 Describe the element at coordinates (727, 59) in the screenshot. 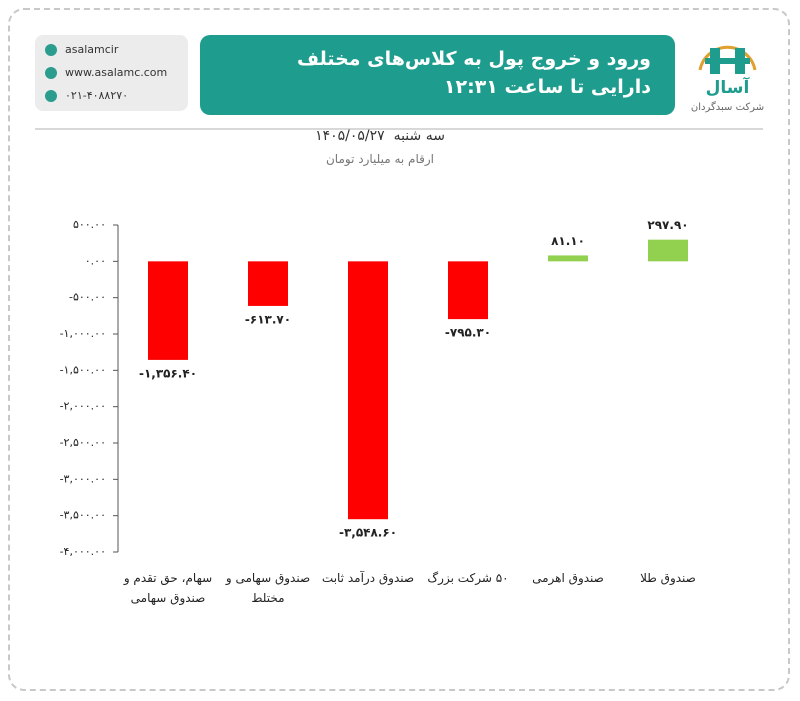

I see `logo-mark` at that location.